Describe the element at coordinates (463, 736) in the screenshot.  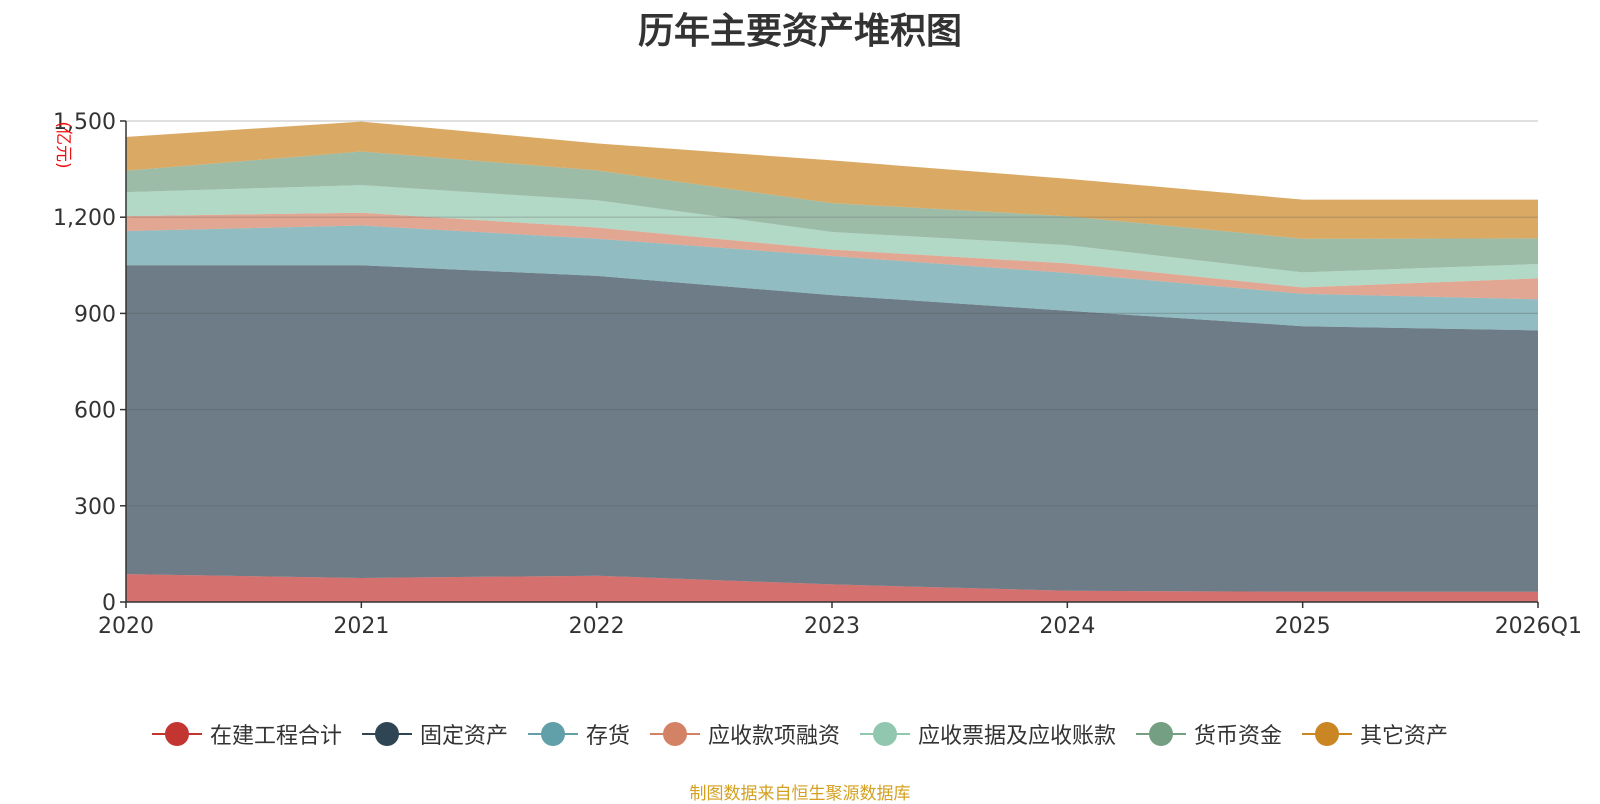
I see `legend-label: 固定资产` at that location.